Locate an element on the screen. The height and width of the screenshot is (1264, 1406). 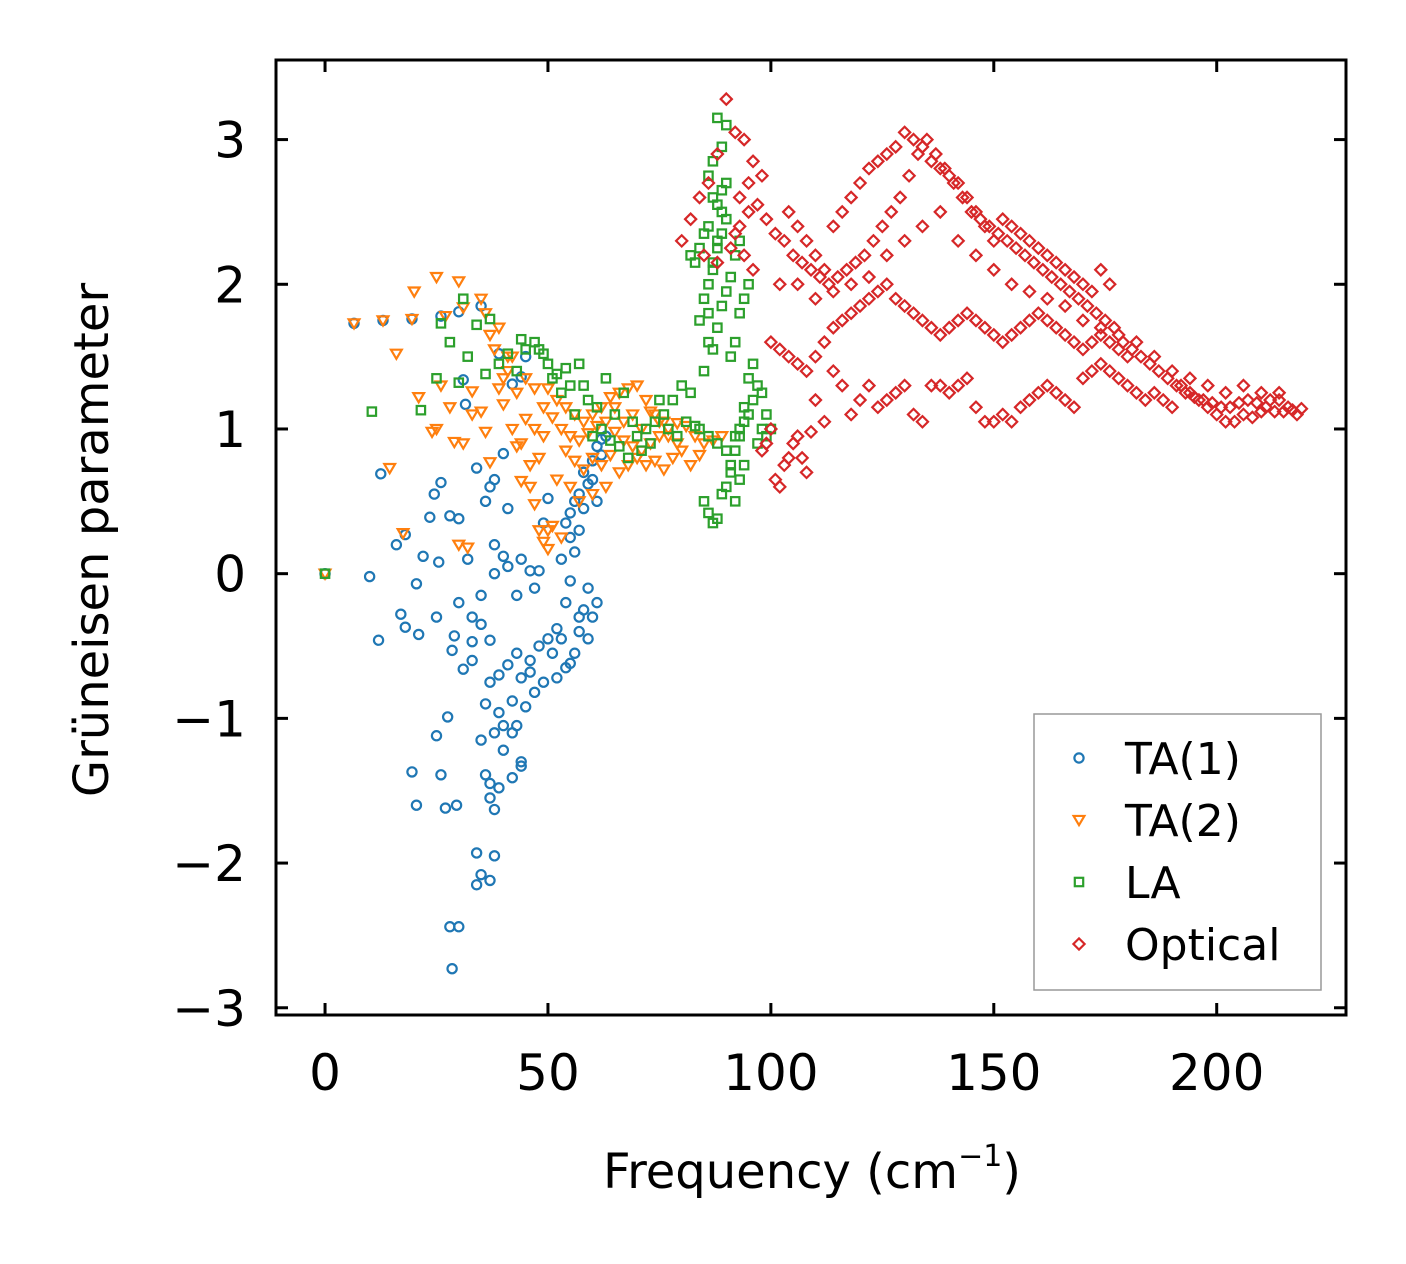
legend-box is located at coordinates (1177, 852).